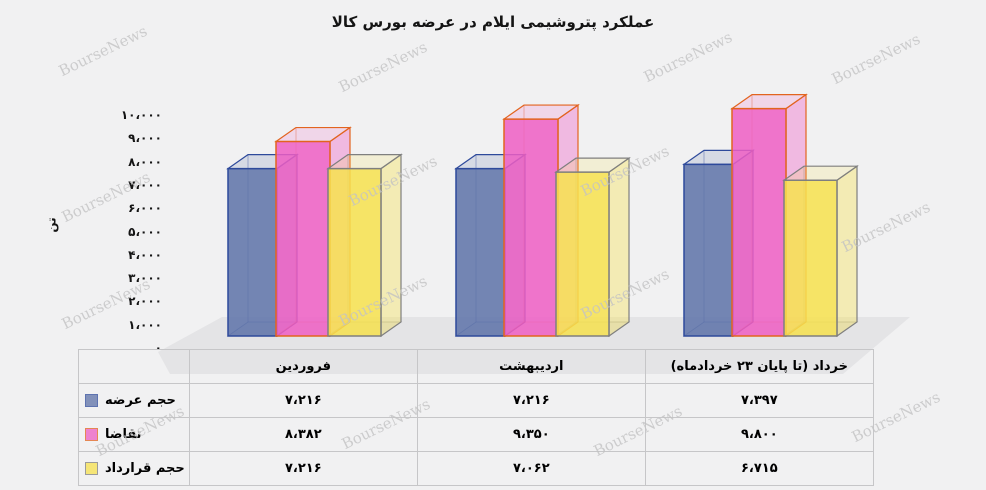 The width and height of the screenshot is (986, 490). I want to click on y-tick-0: ۰, so click(158, 348).